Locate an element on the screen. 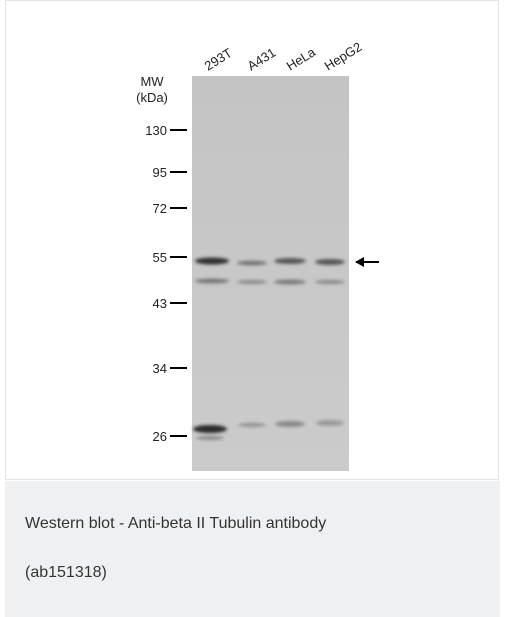 The height and width of the screenshot is (617, 506). marker-label: 55 is located at coordinates (160, 257).